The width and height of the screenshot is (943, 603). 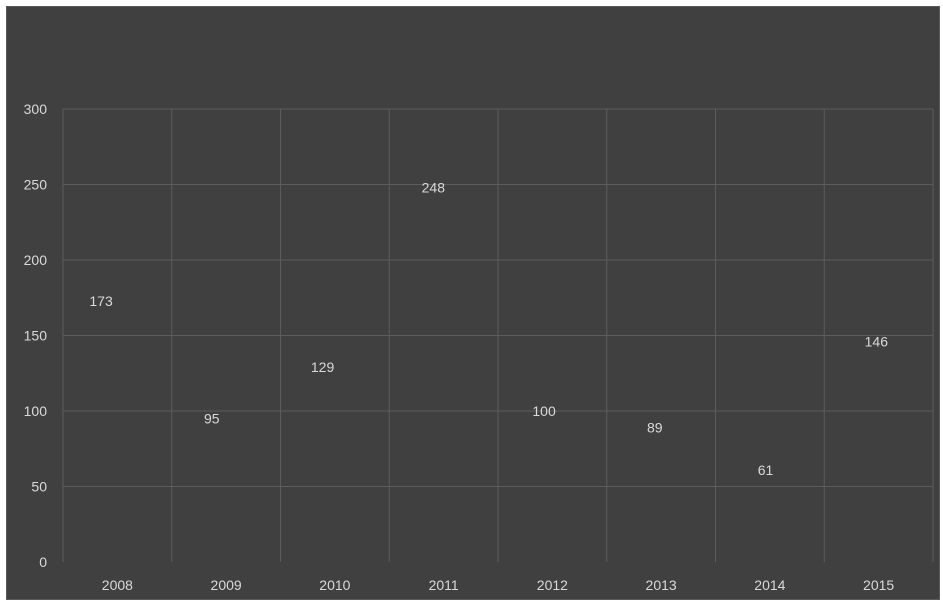 I want to click on x-tick-label: 2012, so click(x=552, y=585).